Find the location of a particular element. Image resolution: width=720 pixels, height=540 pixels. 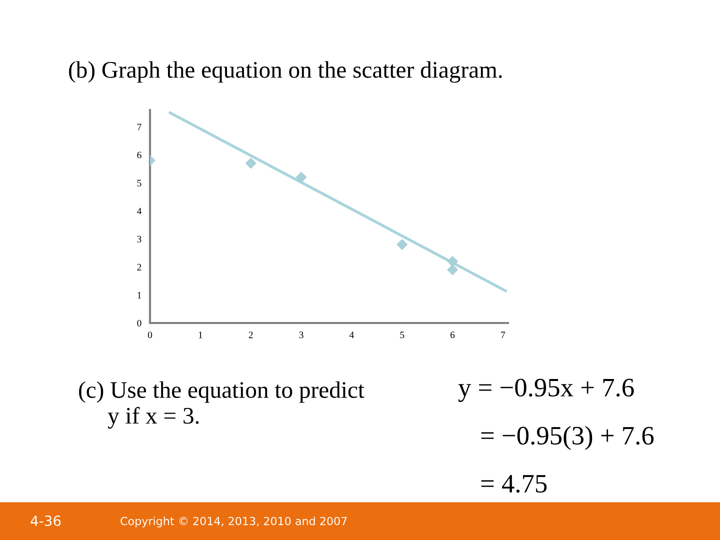

x-tick-label: 2 is located at coordinates (250, 335).